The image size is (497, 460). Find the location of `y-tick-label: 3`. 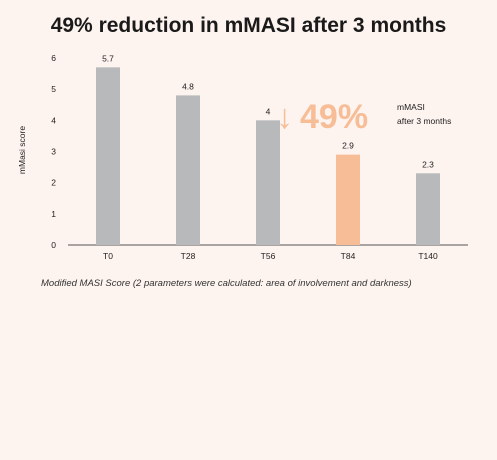

y-tick-label: 3 is located at coordinates (53, 152).